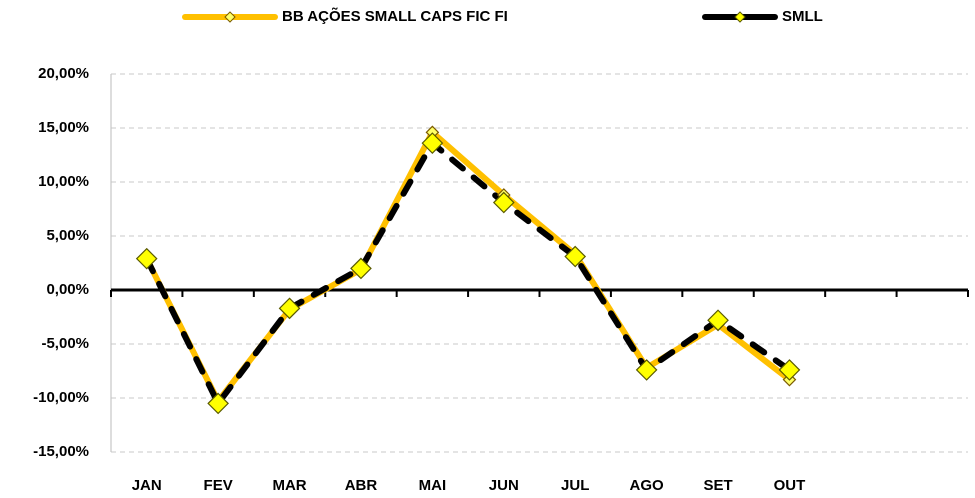 The image size is (975, 498). What do you see at coordinates (289, 485) in the screenshot?
I see `x-tick-label: MAR` at bounding box center [289, 485].